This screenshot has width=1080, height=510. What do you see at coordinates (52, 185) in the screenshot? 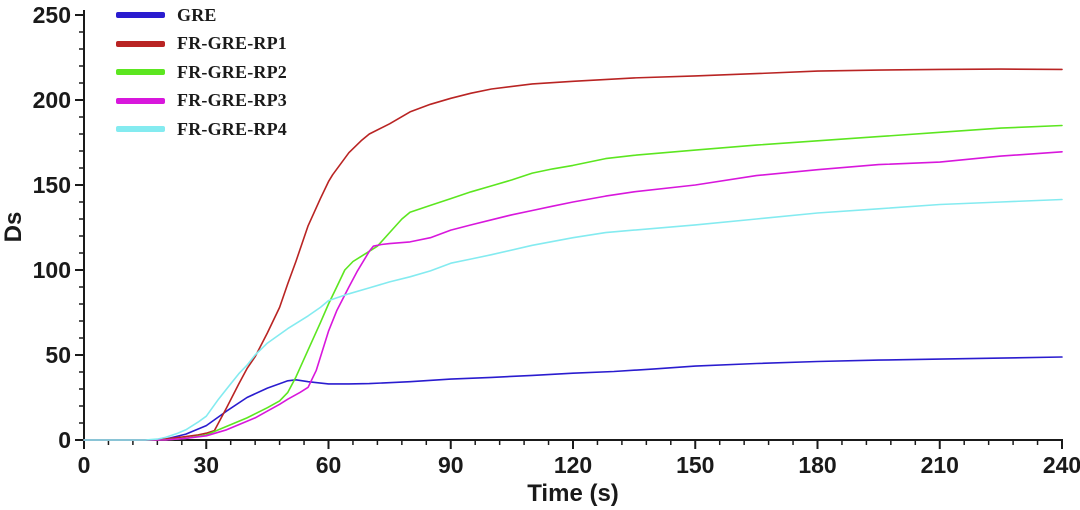
I see `y-tick-label: 150` at bounding box center [52, 185].